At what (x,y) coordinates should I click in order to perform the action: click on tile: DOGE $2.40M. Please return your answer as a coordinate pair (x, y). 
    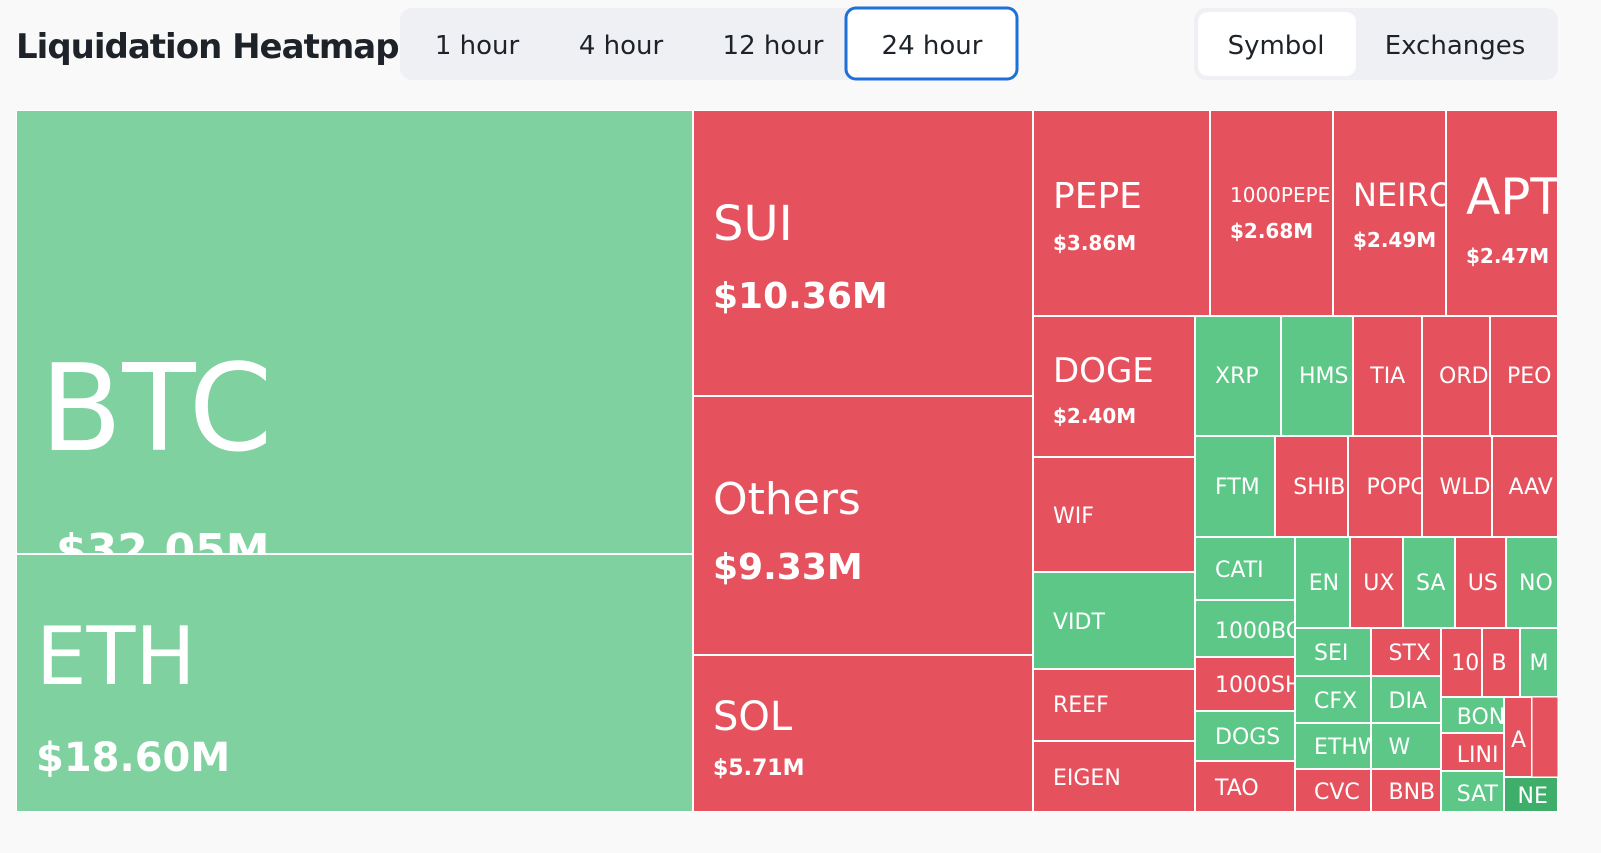
    Looking at the image, I should click on (1114, 386).